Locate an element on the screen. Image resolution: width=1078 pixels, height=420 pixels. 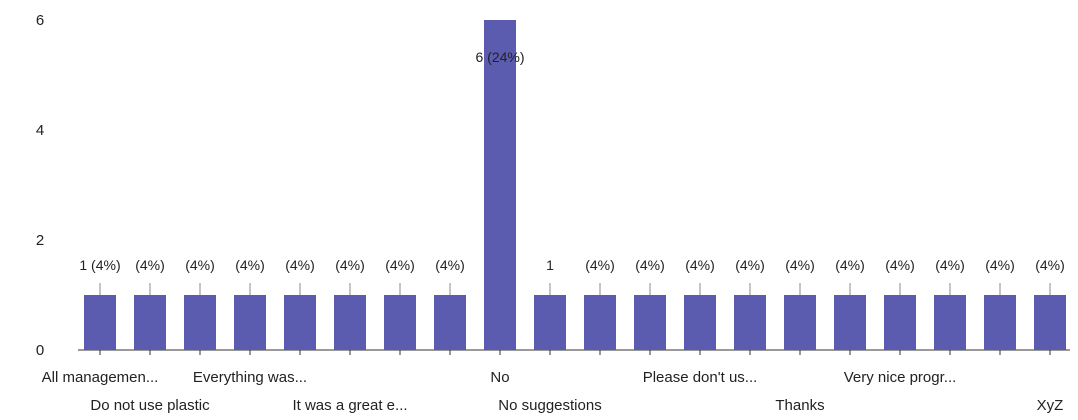
data-label-7: (4%) is located at coordinates (450, 265).